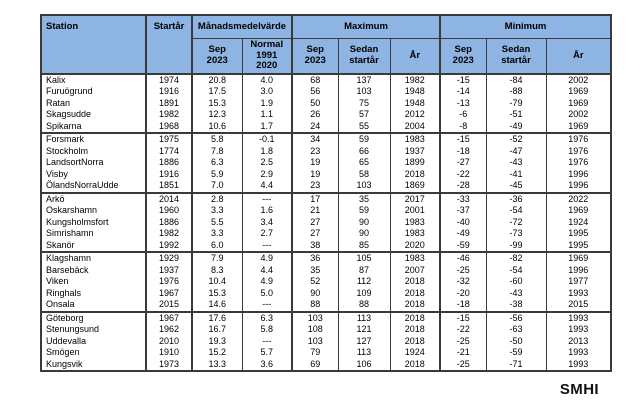 The height and width of the screenshot is (409, 639). Describe the element at coordinates (314, 115) in the screenshot. I see `cell-max-sep2023: 26` at that location.